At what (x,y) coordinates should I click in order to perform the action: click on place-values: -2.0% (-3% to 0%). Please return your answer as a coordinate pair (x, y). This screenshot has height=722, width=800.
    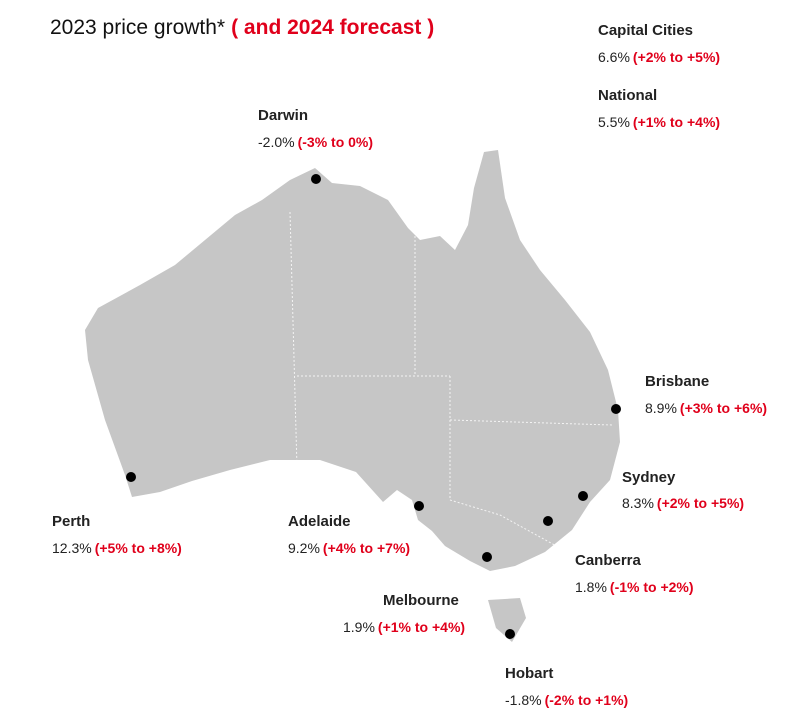
    Looking at the image, I should click on (315, 142).